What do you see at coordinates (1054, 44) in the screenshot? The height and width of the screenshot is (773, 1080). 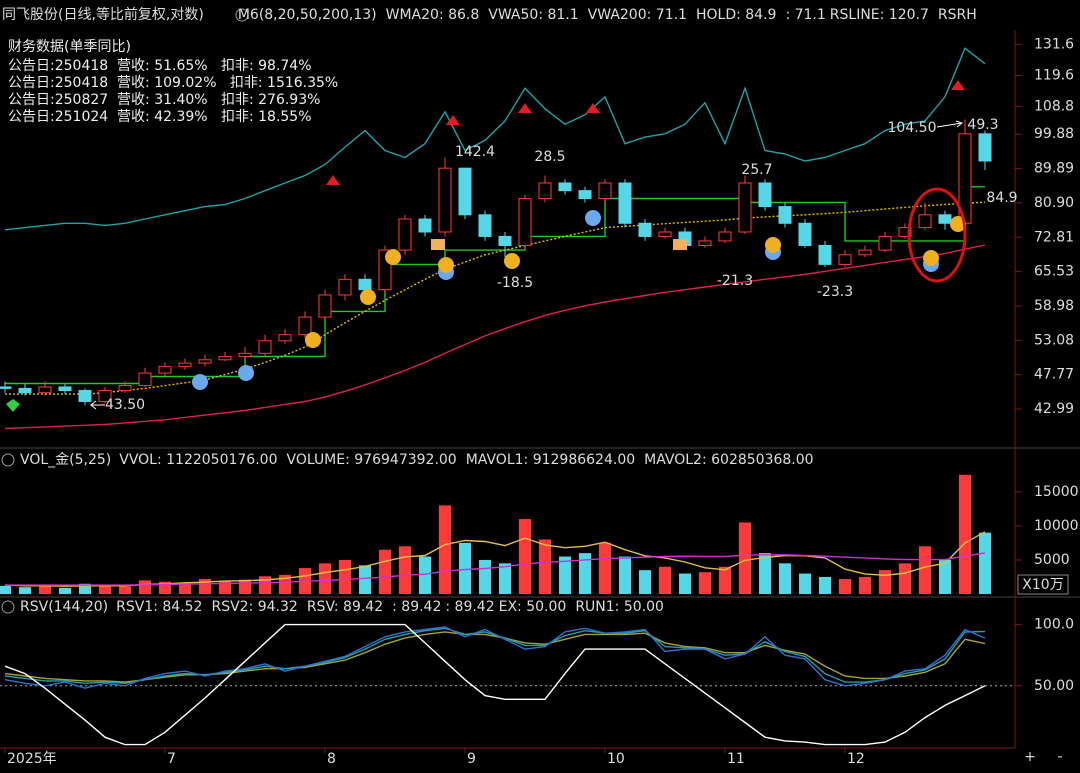 I see `y-tick-label: 131.6` at bounding box center [1054, 44].